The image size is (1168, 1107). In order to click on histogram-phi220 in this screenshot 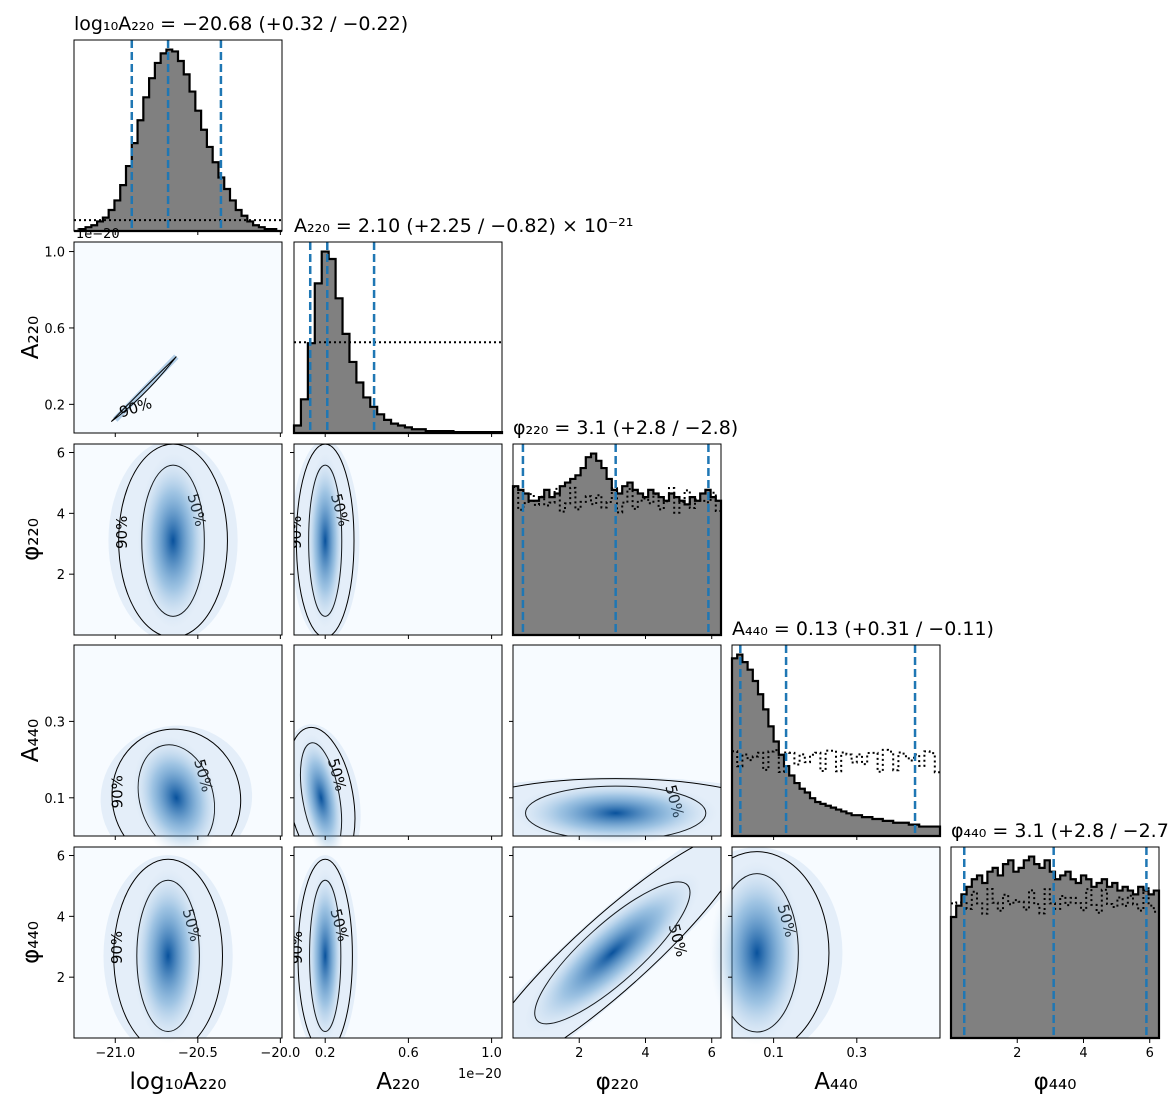, I will do `click(617, 544)`.